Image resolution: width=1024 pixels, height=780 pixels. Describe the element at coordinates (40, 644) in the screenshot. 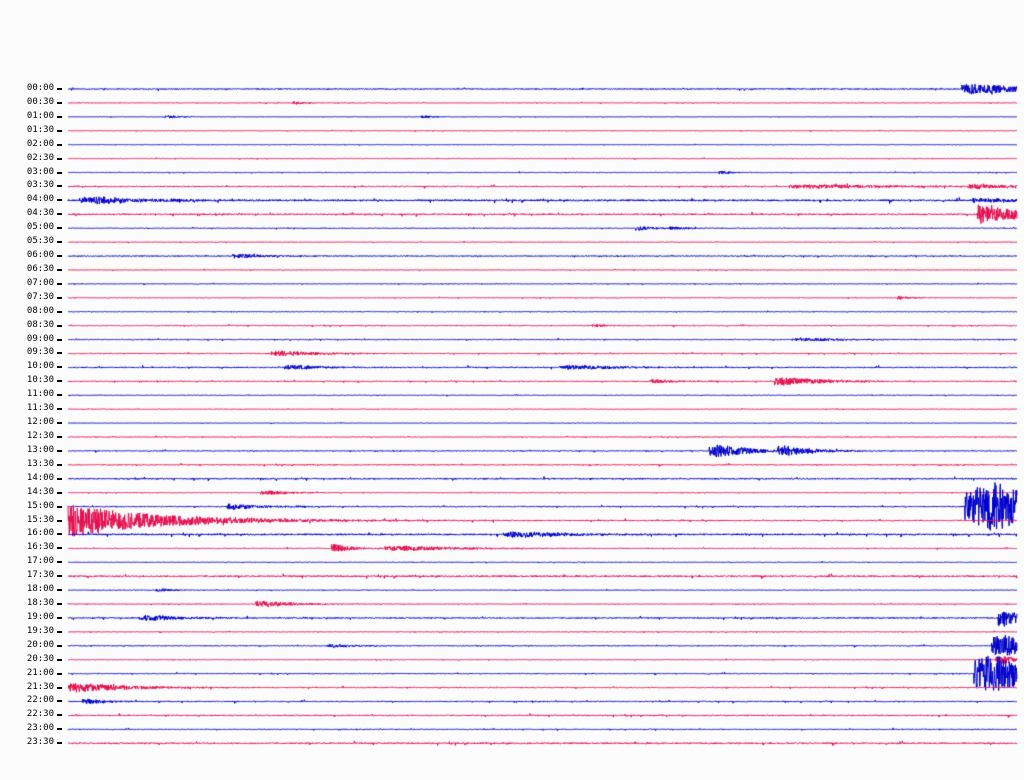

I see `time-label: 20:00` at that location.